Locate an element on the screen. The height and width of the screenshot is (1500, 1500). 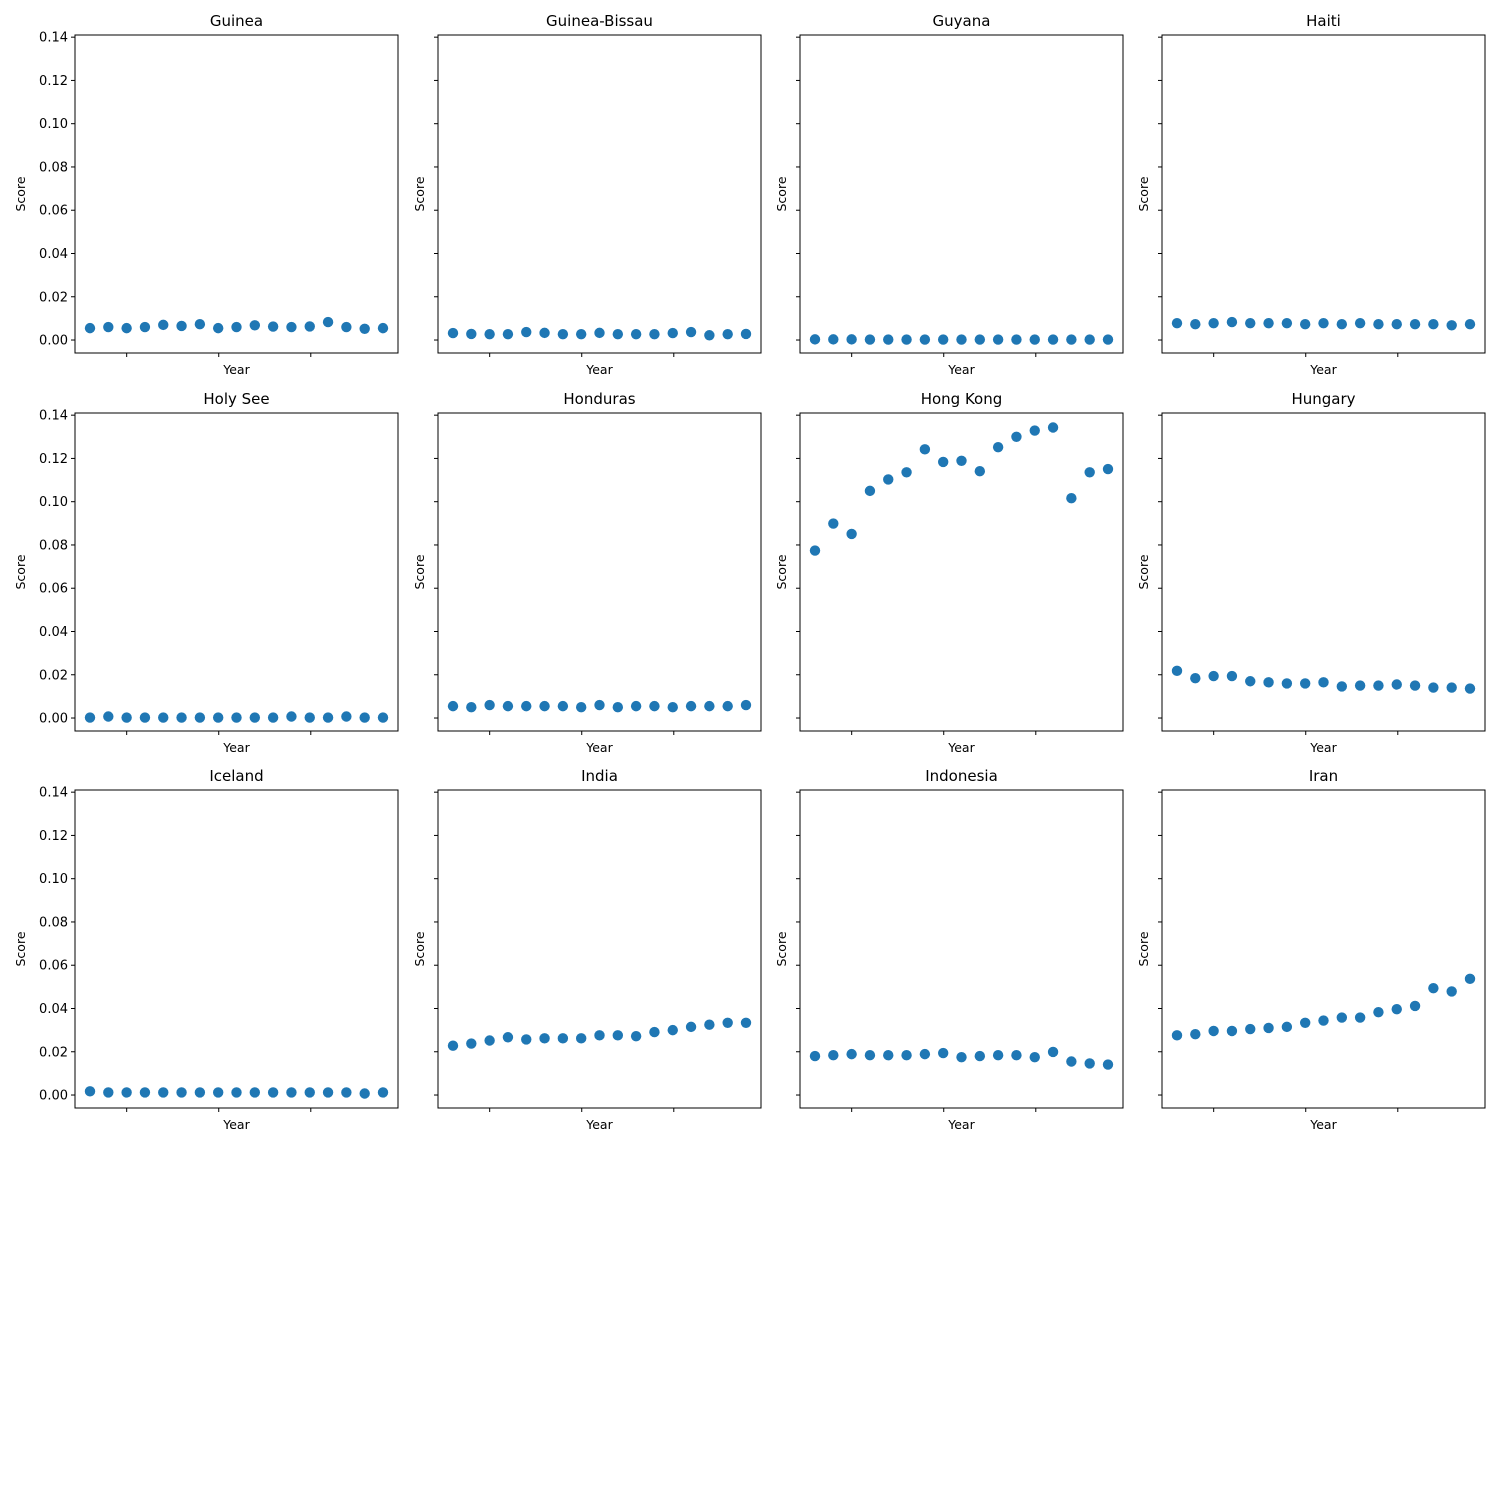
panel-title: Guinea is located at coordinates (236, 21).